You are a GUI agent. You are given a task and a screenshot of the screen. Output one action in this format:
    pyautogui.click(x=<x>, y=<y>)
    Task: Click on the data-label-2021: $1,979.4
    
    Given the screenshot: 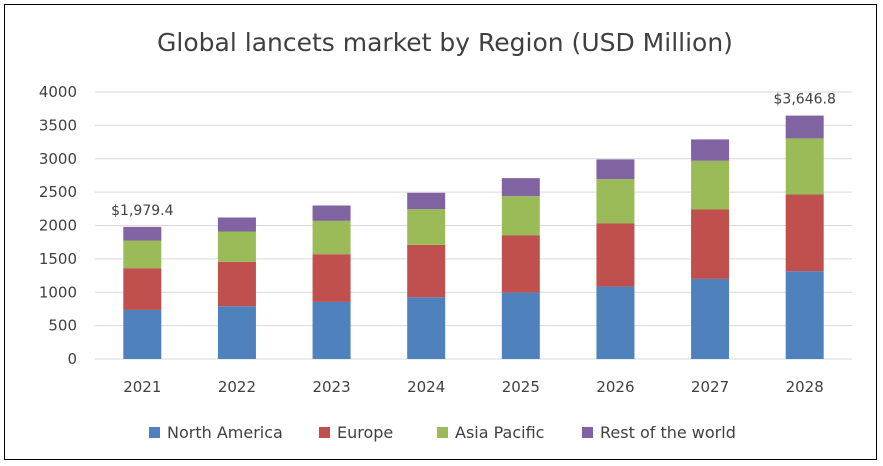 What is the action you would take?
    pyautogui.click(x=142, y=211)
    